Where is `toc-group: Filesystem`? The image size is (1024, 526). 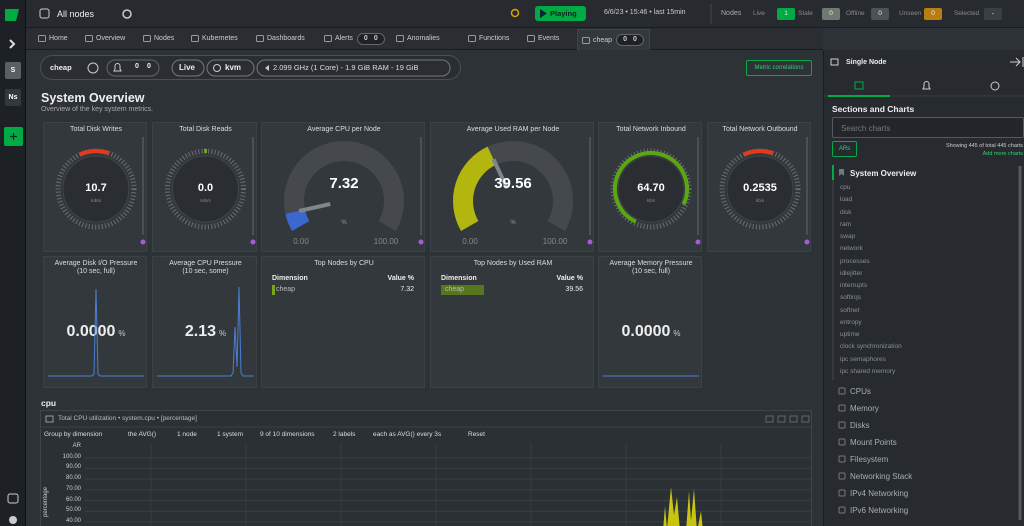
toc-group: Filesystem is located at coordinates (869, 459).